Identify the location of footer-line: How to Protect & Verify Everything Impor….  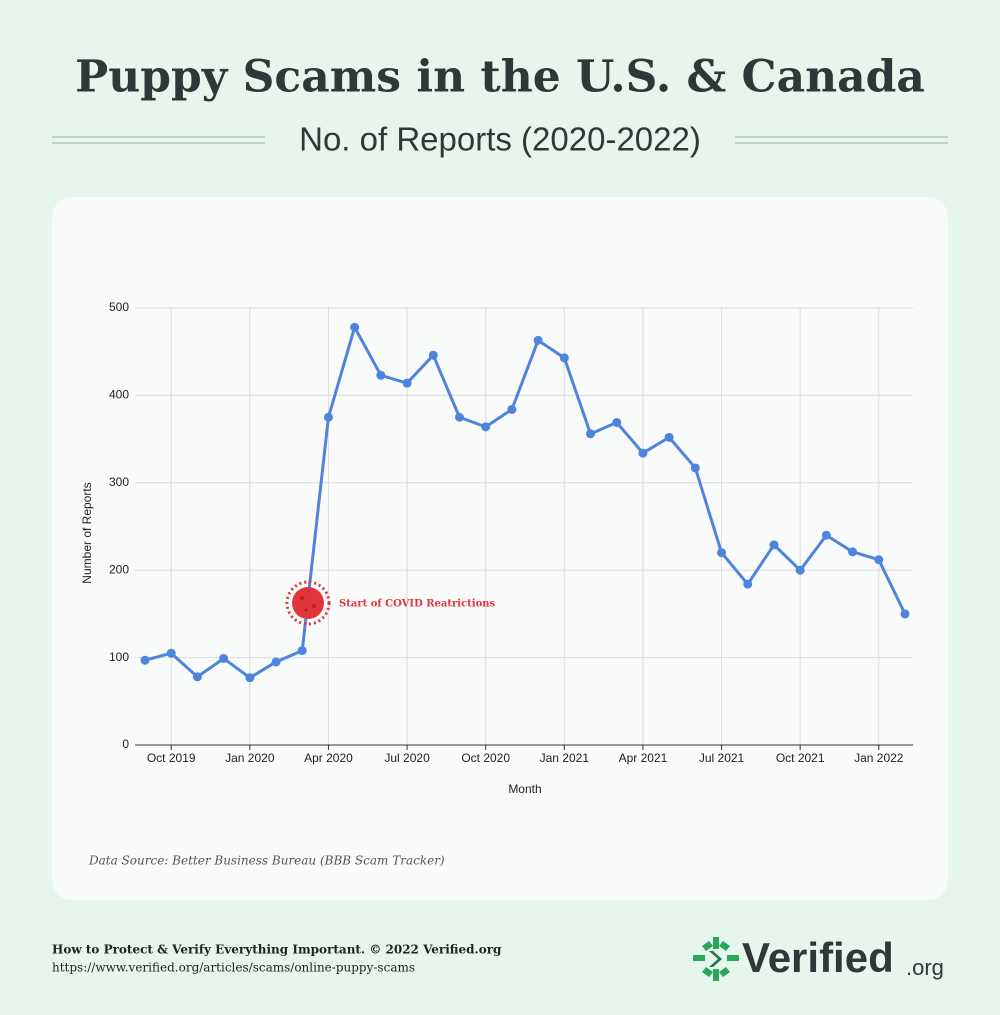
(277, 950).